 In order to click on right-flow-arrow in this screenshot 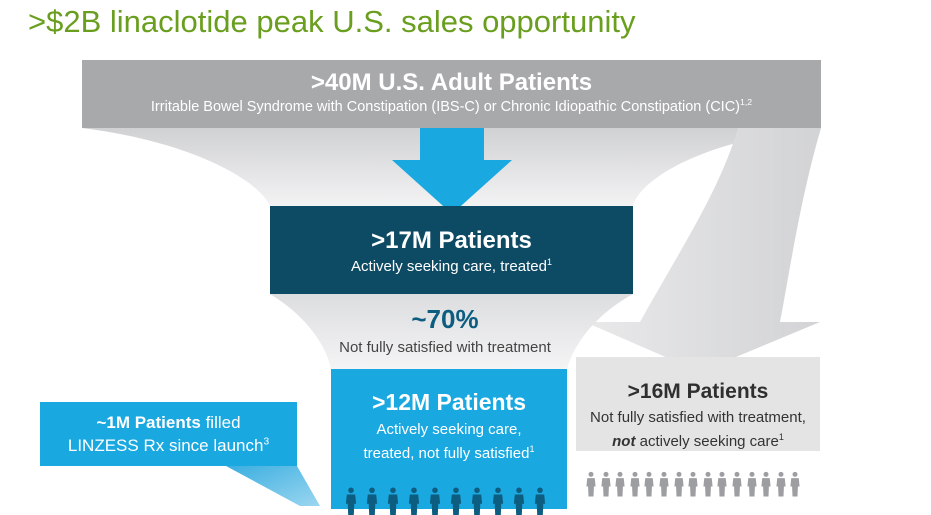, I will do `click(703, 250)`.